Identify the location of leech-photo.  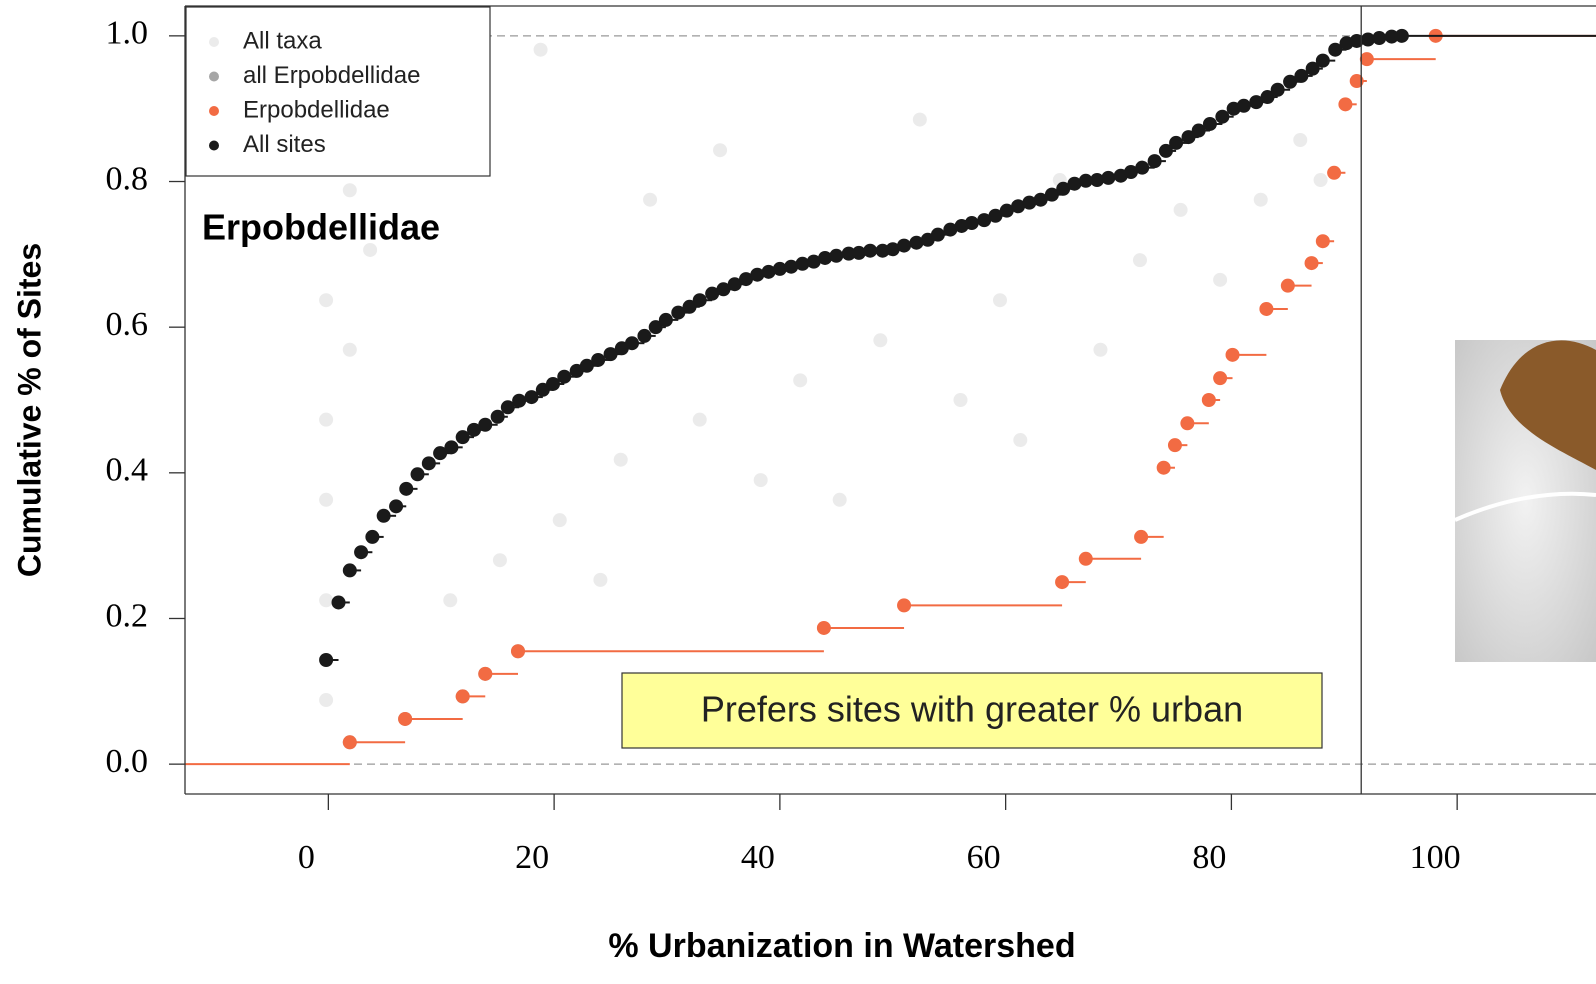
(1525, 501).